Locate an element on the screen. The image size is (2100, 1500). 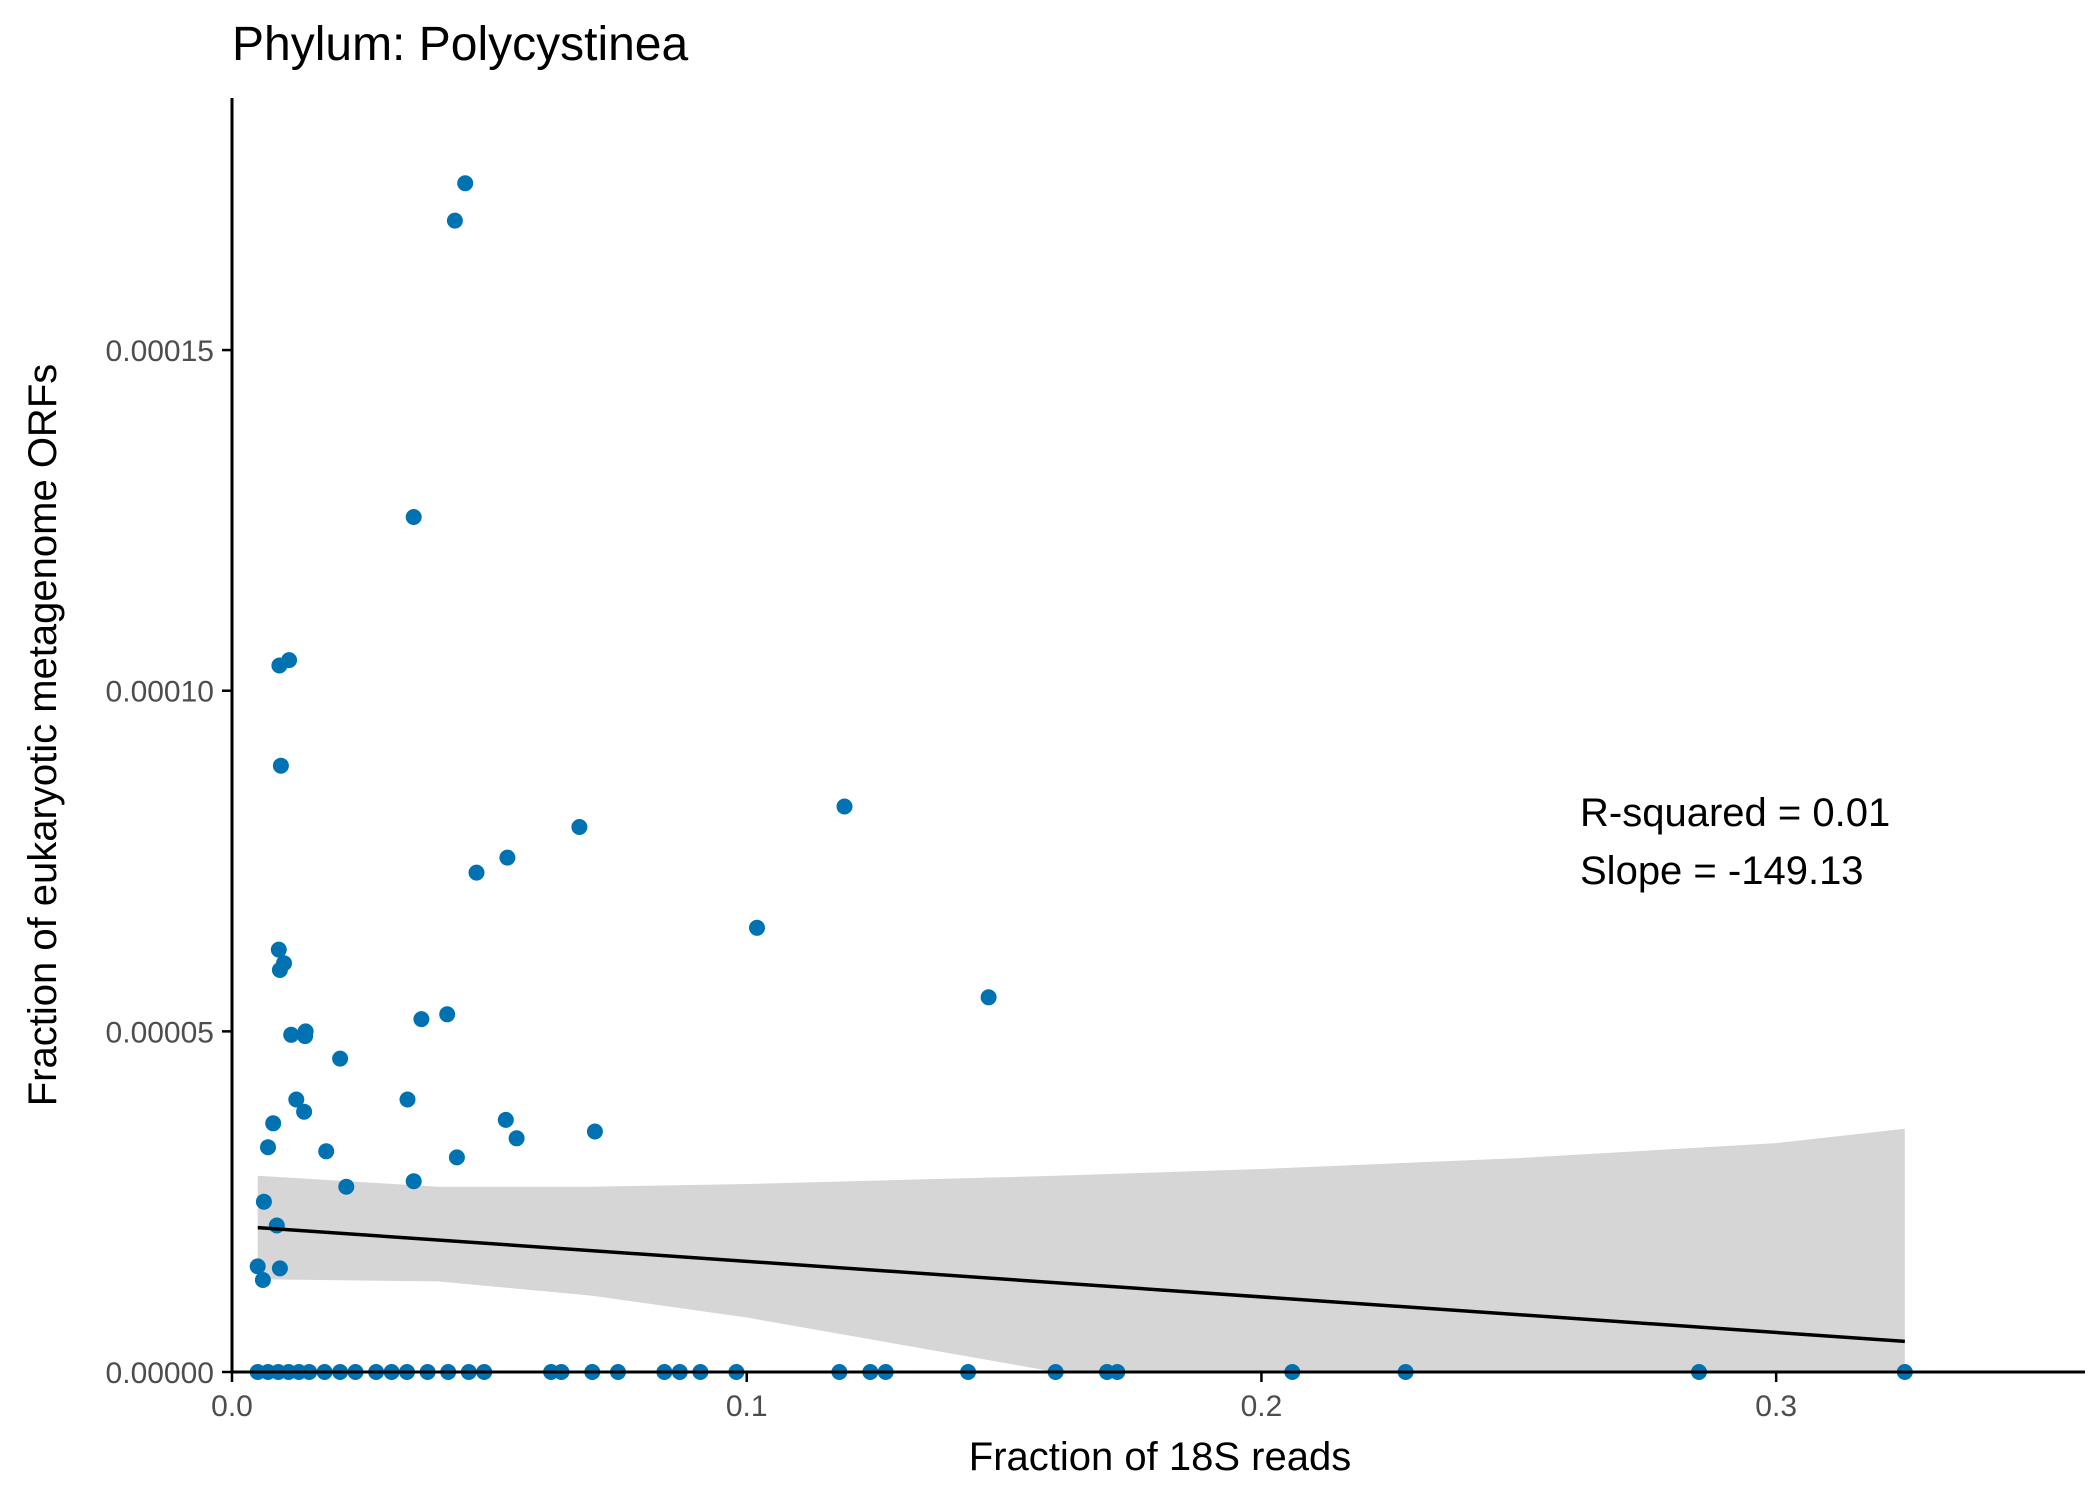
fit-line-layer is located at coordinates (1081, 1284).